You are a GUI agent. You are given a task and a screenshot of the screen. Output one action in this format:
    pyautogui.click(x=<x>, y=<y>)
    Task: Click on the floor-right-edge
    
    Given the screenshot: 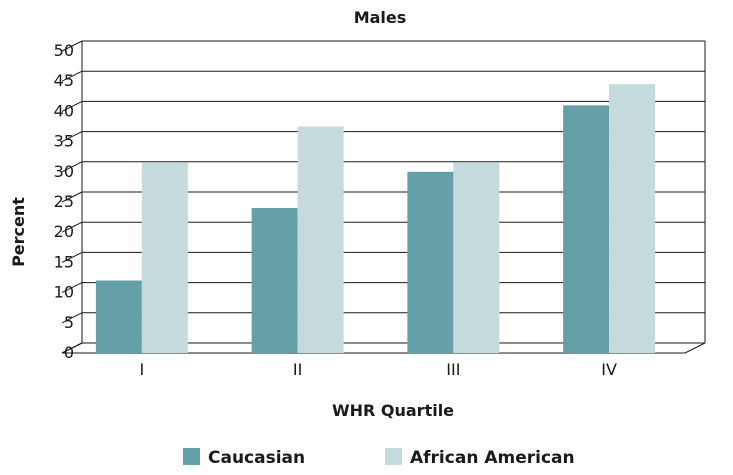 What is the action you would take?
    pyautogui.click(x=695, y=348)
    